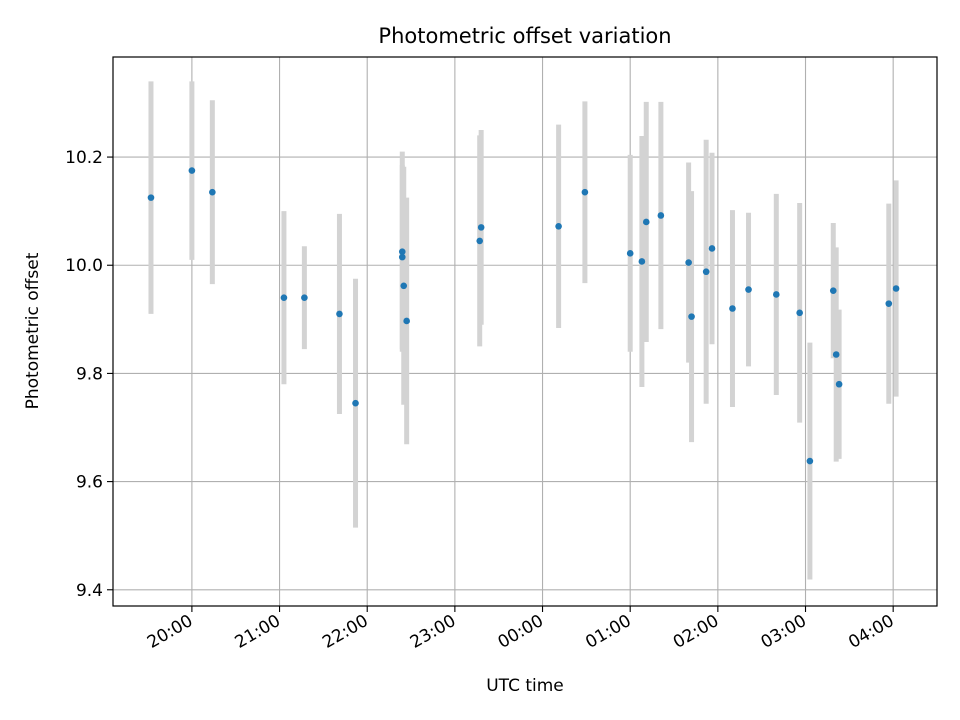 Image resolution: width=960 pixels, height=720 pixels. What do you see at coordinates (84, 158) in the screenshot?
I see `y-tick-label: 10.2` at bounding box center [84, 158].